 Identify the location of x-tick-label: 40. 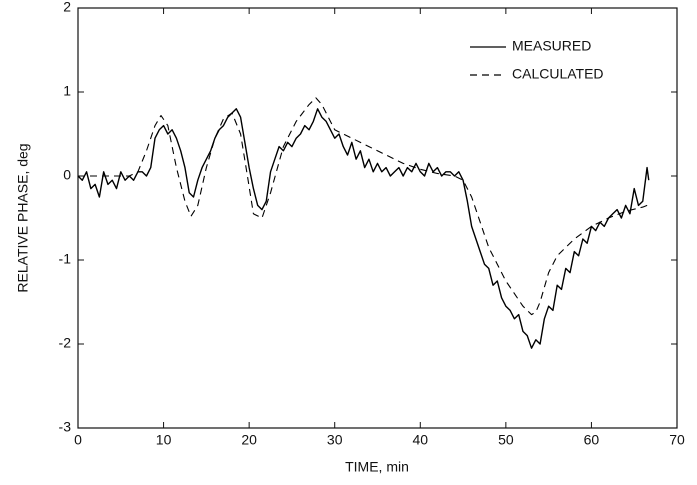
(420, 440).